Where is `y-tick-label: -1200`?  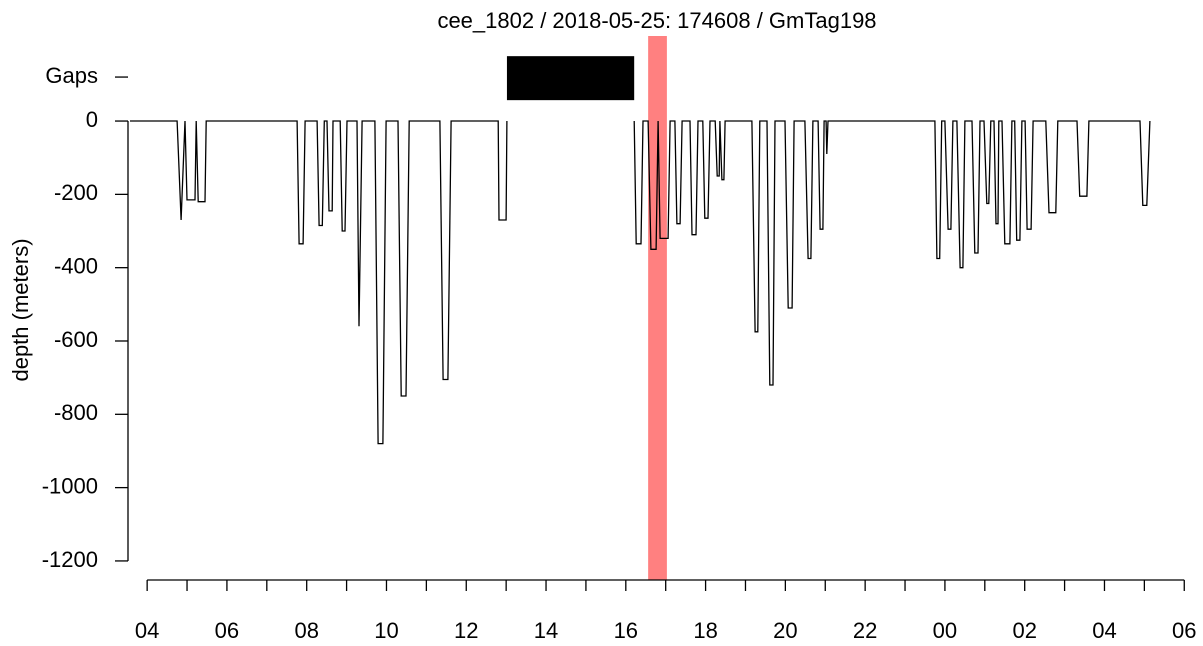 y-tick-label: -1200 is located at coordinates (70, 559).